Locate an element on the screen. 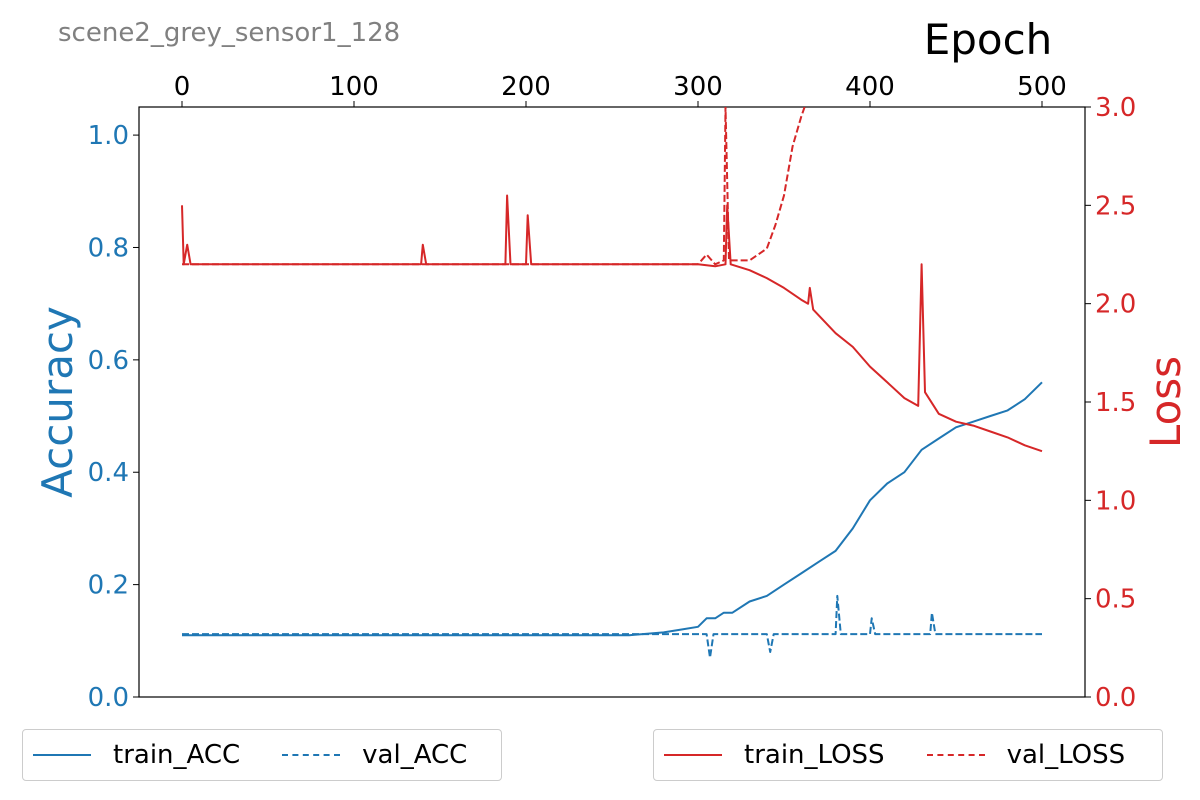  legend-swatch-val-loss is located at coordinates (955, 755).